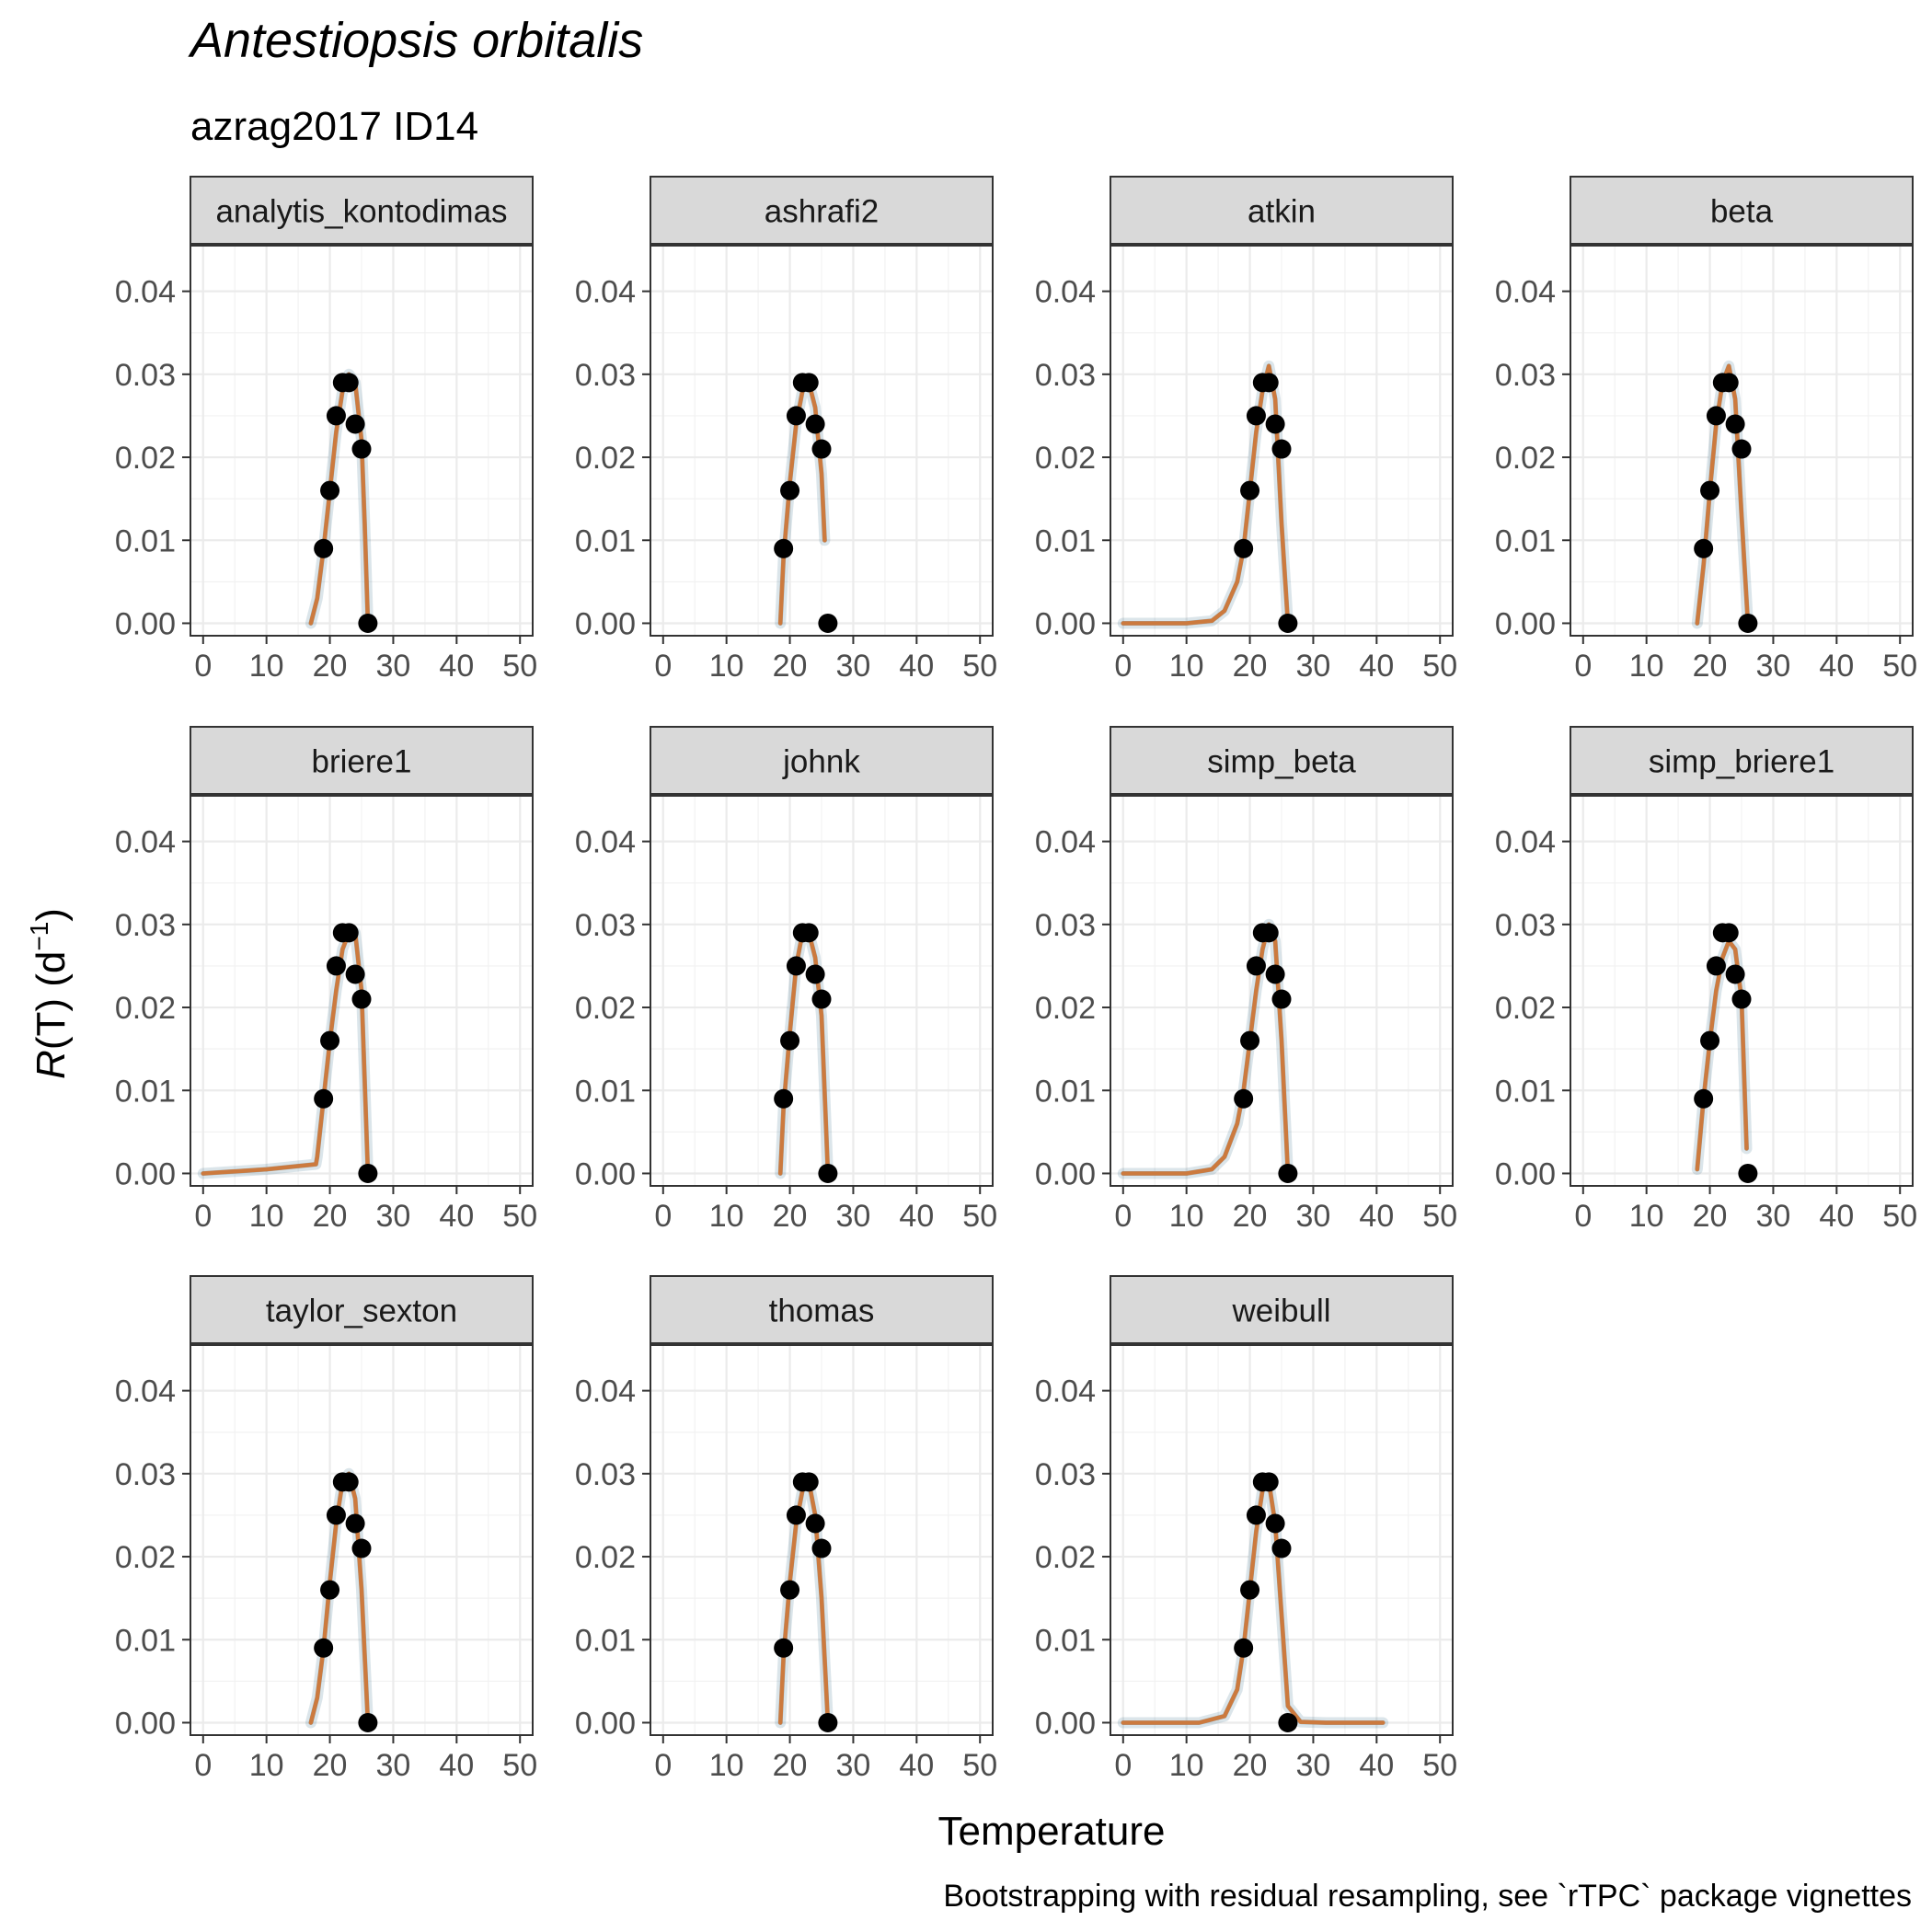 Image resolution: width=1932 pixels, height=1932 pixels. Describe the element at coordinates (822, 1311) in the screenshot. I see `facet-strip-label: thomas` at that location.